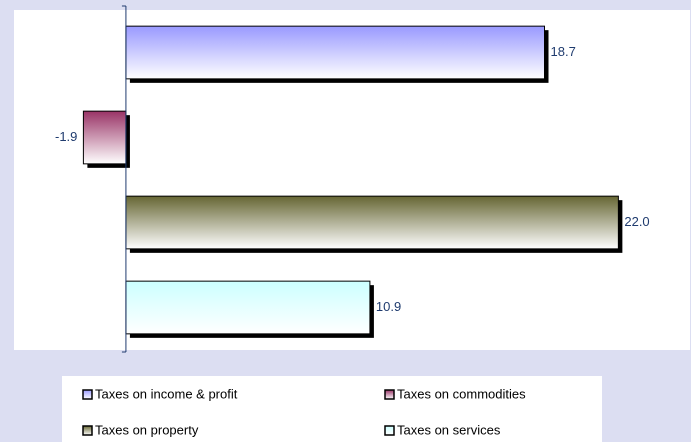 This screenshot has width=691, height=442. Describe the element at coordinates (332, 409) in the screenshot. I see `legend` at that location.